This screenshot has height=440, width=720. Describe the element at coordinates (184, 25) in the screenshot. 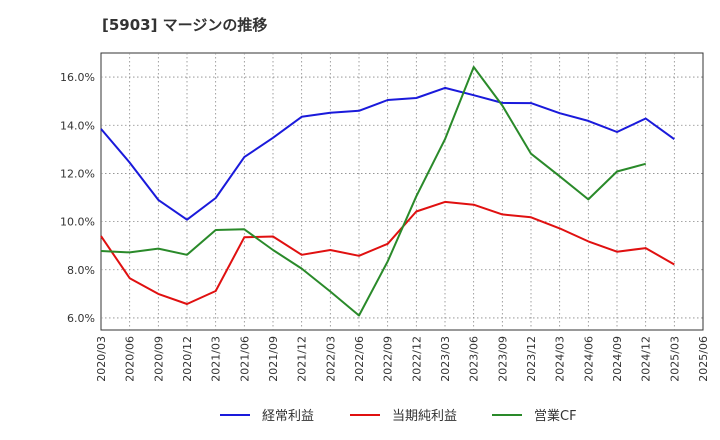

I see `chart-title: [5903] マージンの推移` at that location.